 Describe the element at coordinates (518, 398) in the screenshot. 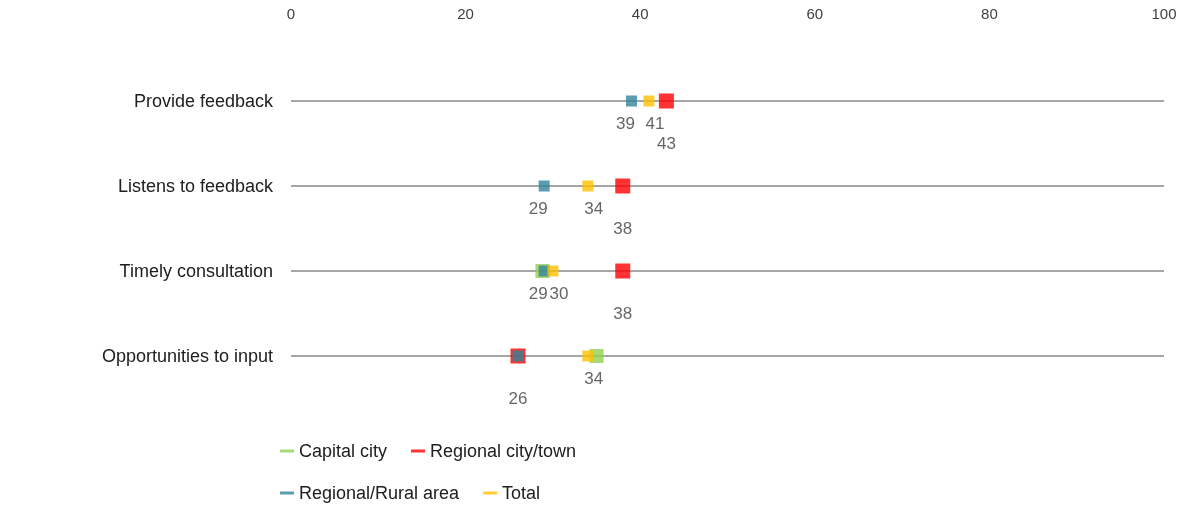

I see `data-label: 26` at that location.